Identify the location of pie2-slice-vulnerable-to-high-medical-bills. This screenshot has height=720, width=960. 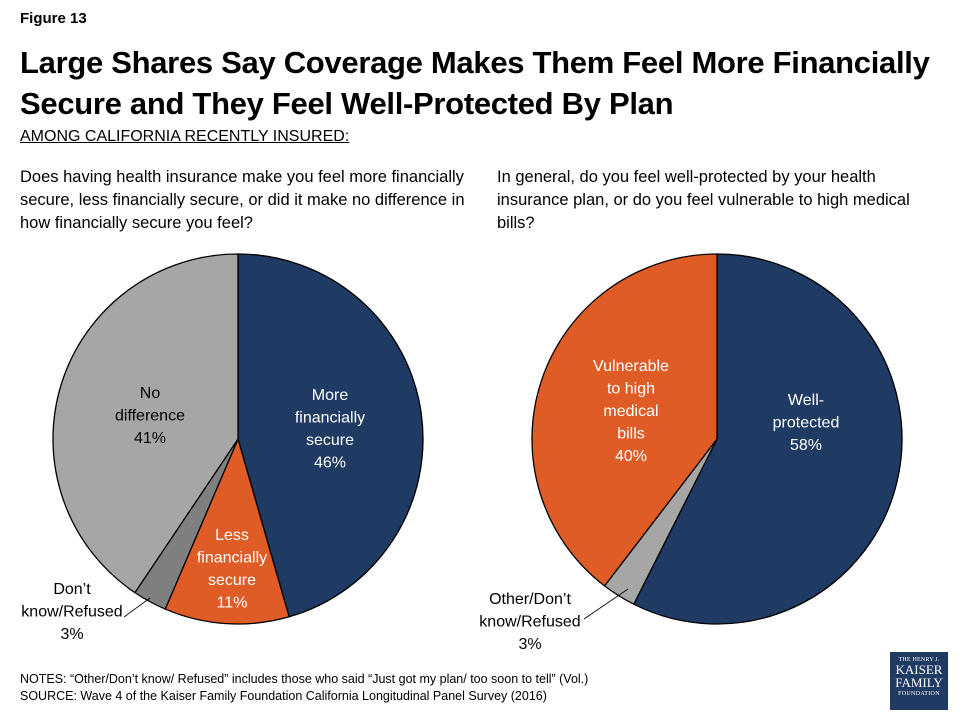
(624, 420).